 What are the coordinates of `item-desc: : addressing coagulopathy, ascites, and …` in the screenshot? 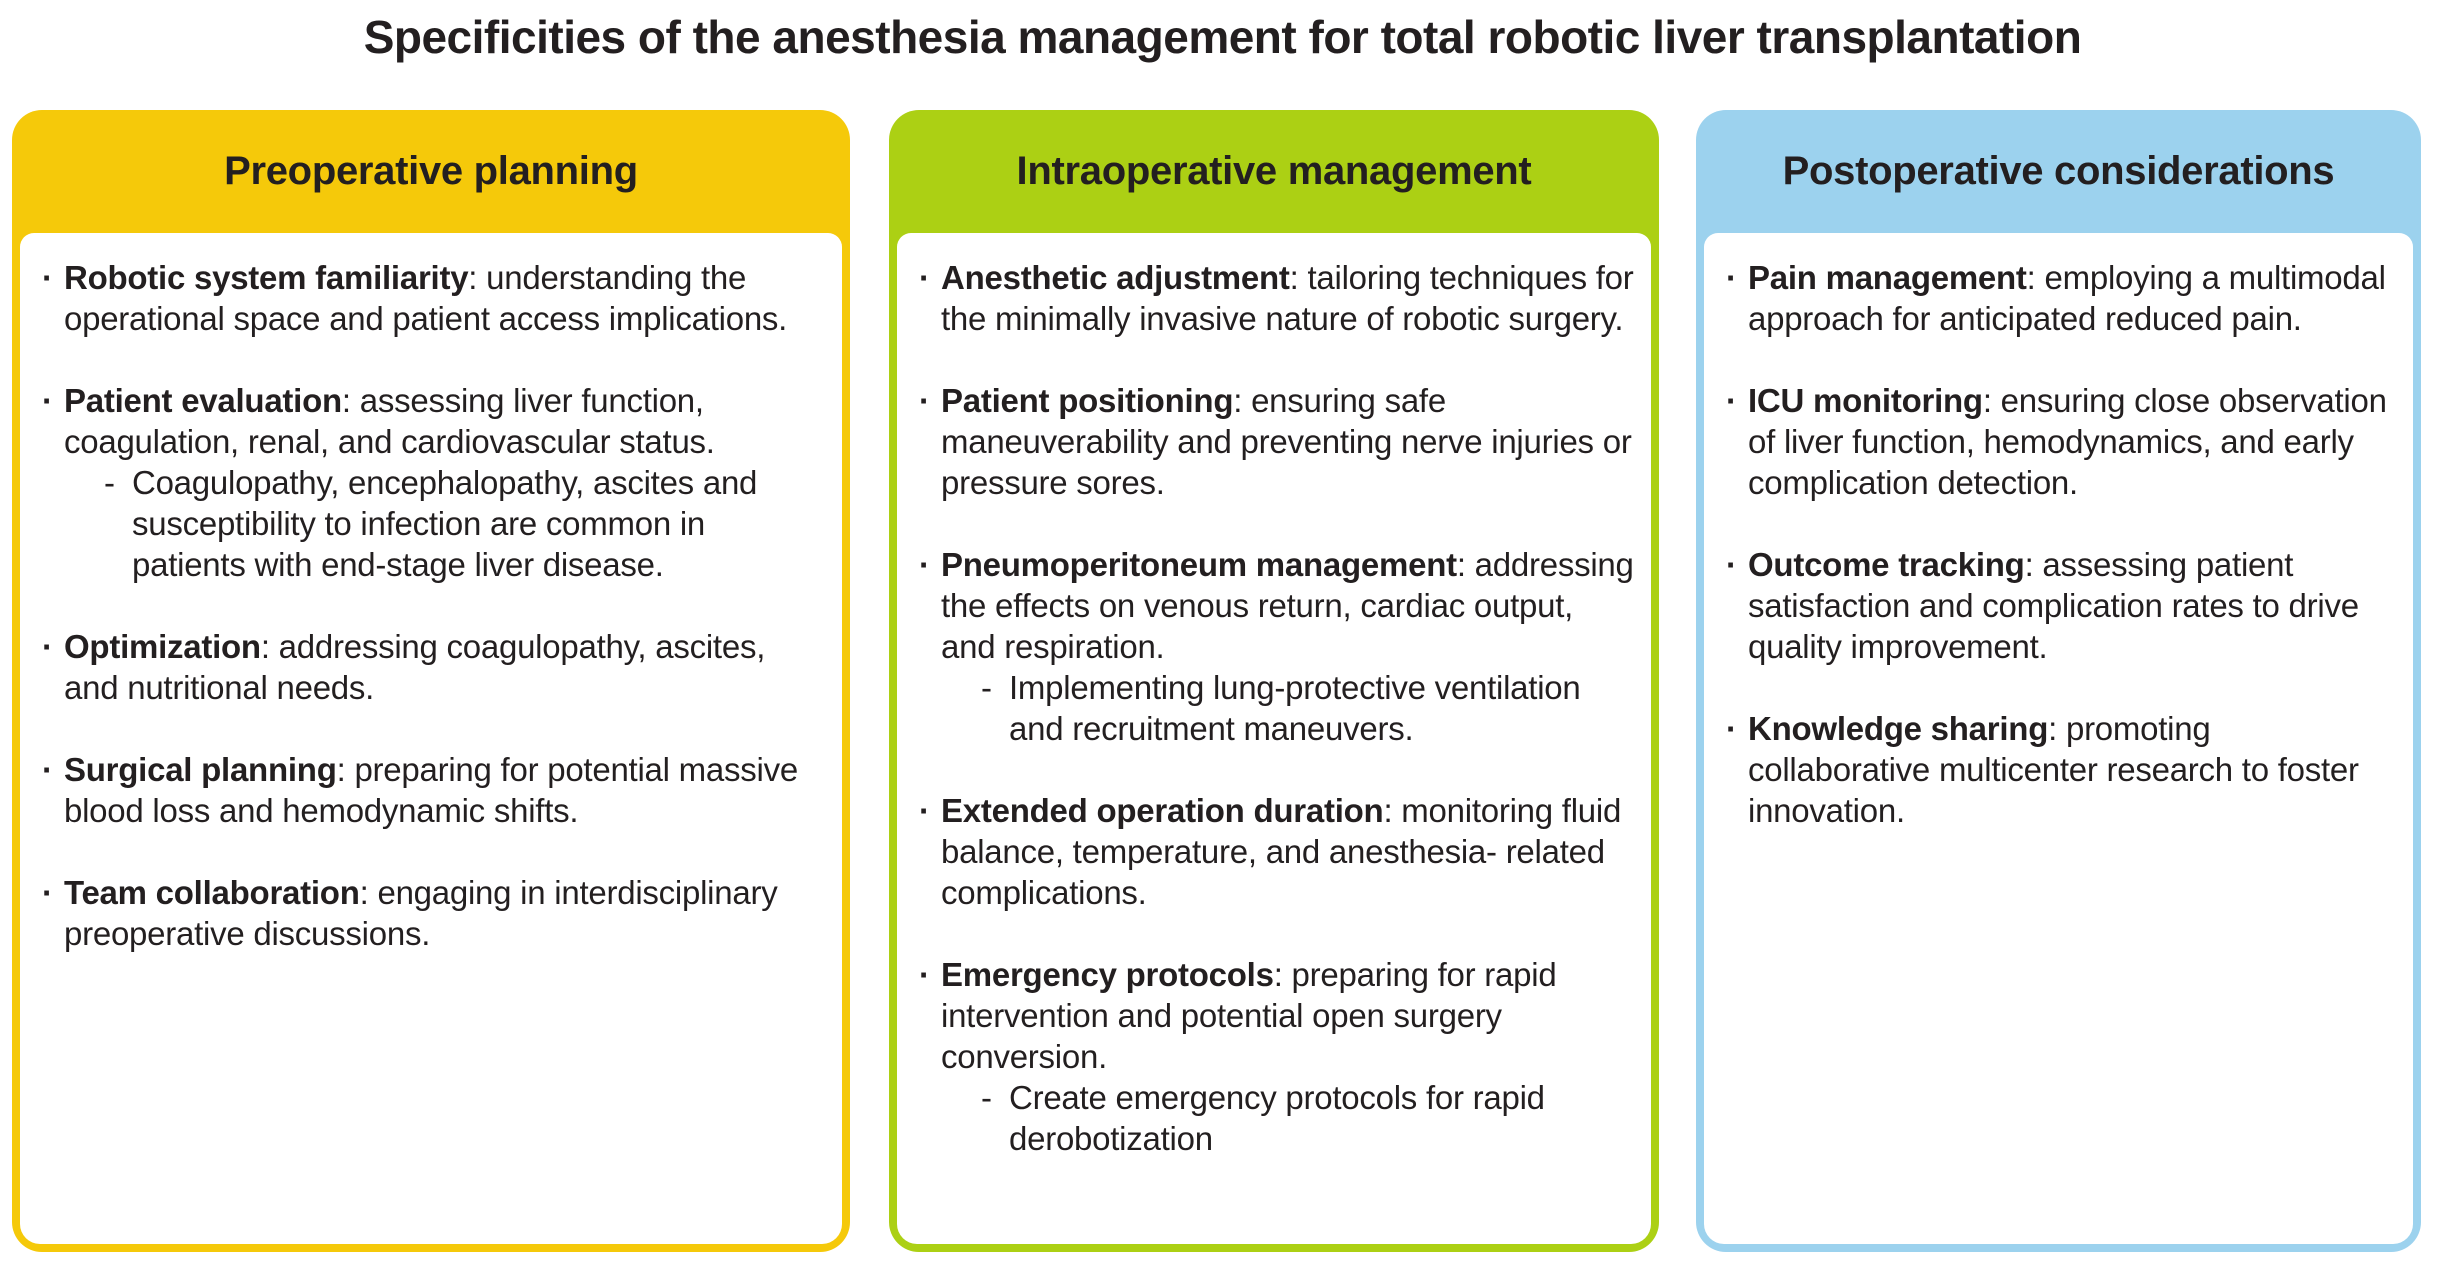 It's located at (415, 667).